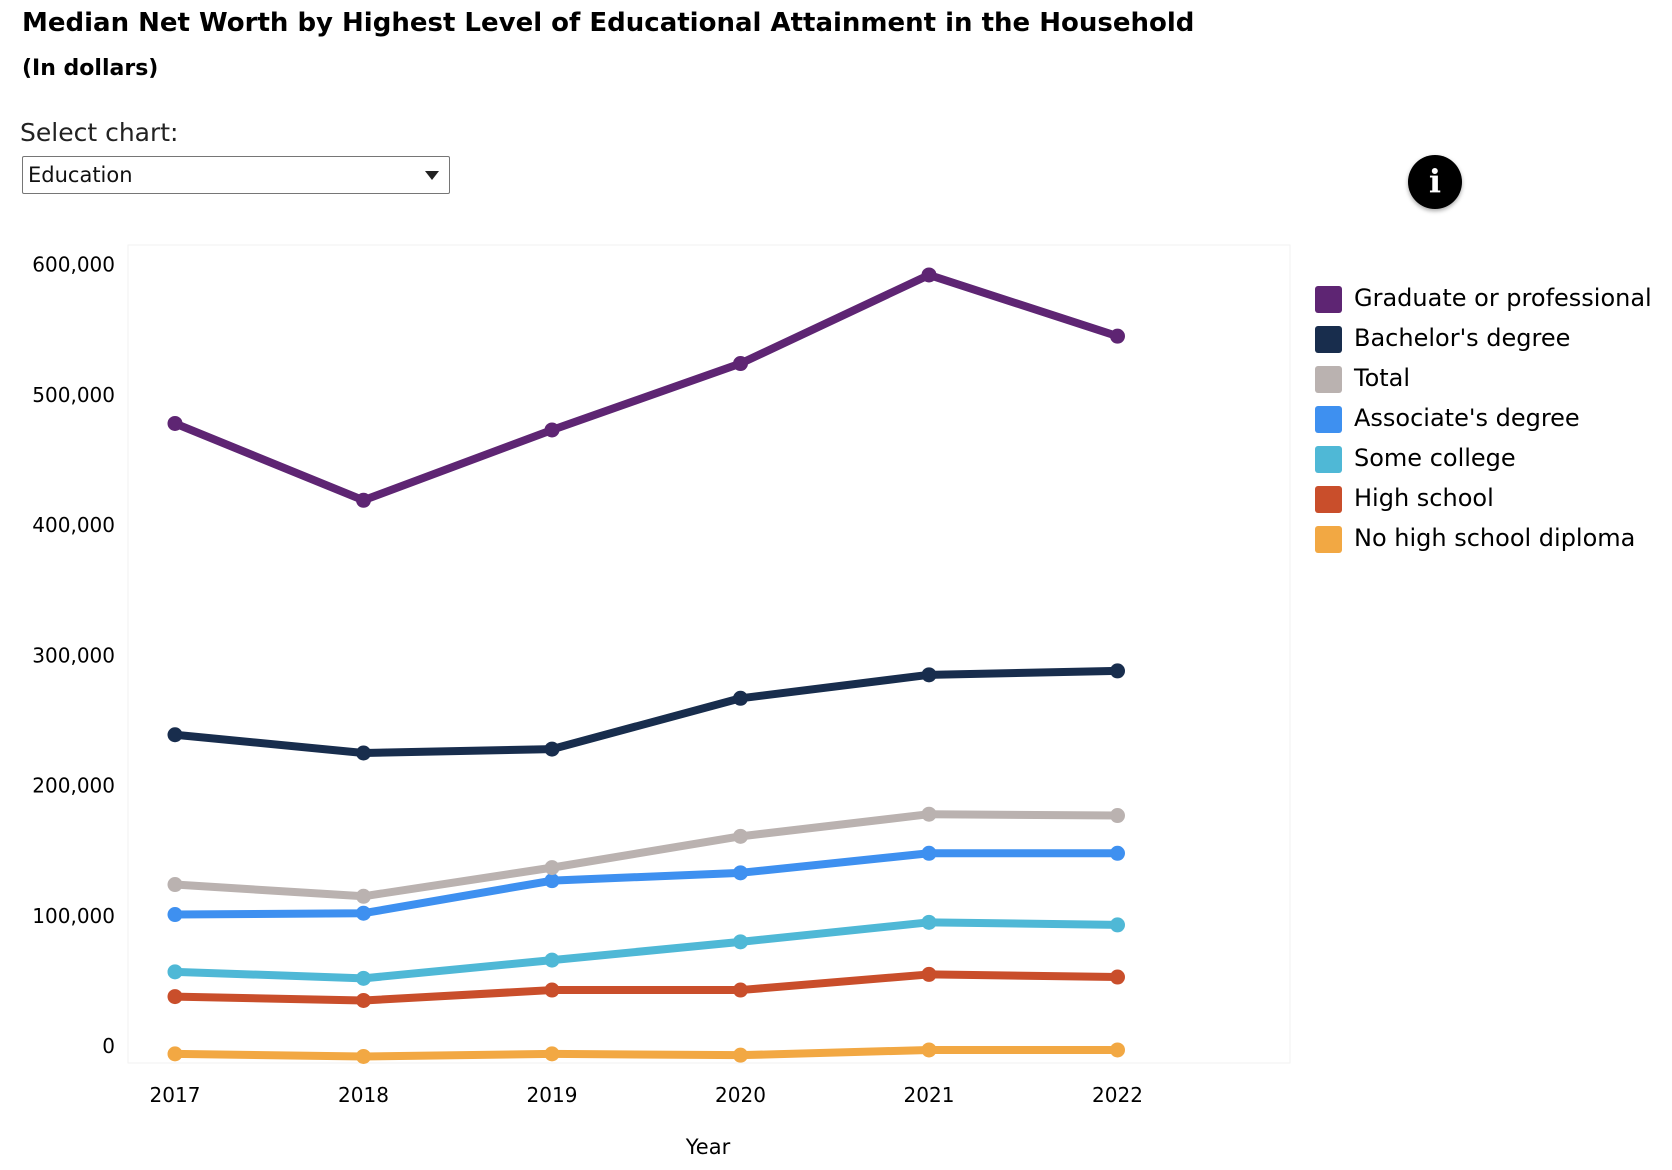 This screenshot has height=1170, width=1672. What do you see at coordinates (929, 1095) in the screenshot?
I see `x-tick-label: 2021` at bounding box center [929, 1095].